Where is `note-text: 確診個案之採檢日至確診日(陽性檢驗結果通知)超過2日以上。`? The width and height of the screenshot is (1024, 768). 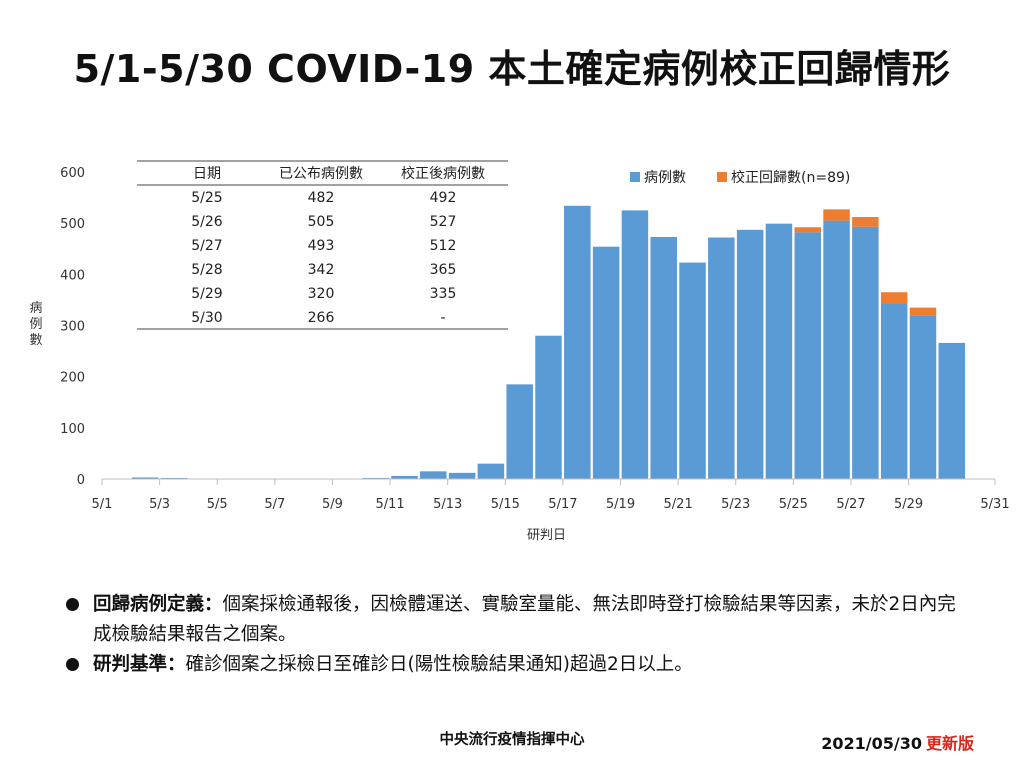
note-text: 確診個案之採檢日至確診日(陽性檢驗結果通知)超過2日以上。 is located at coordinates (439, 664).